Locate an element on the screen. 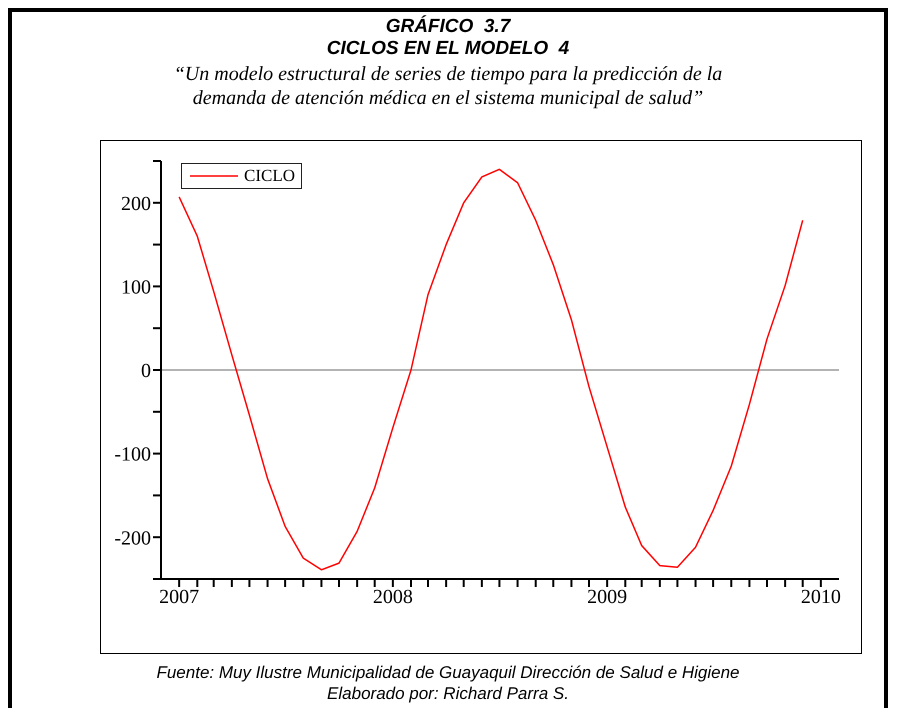  x-tick-label: 2009 is located at coordinates (607, 597).